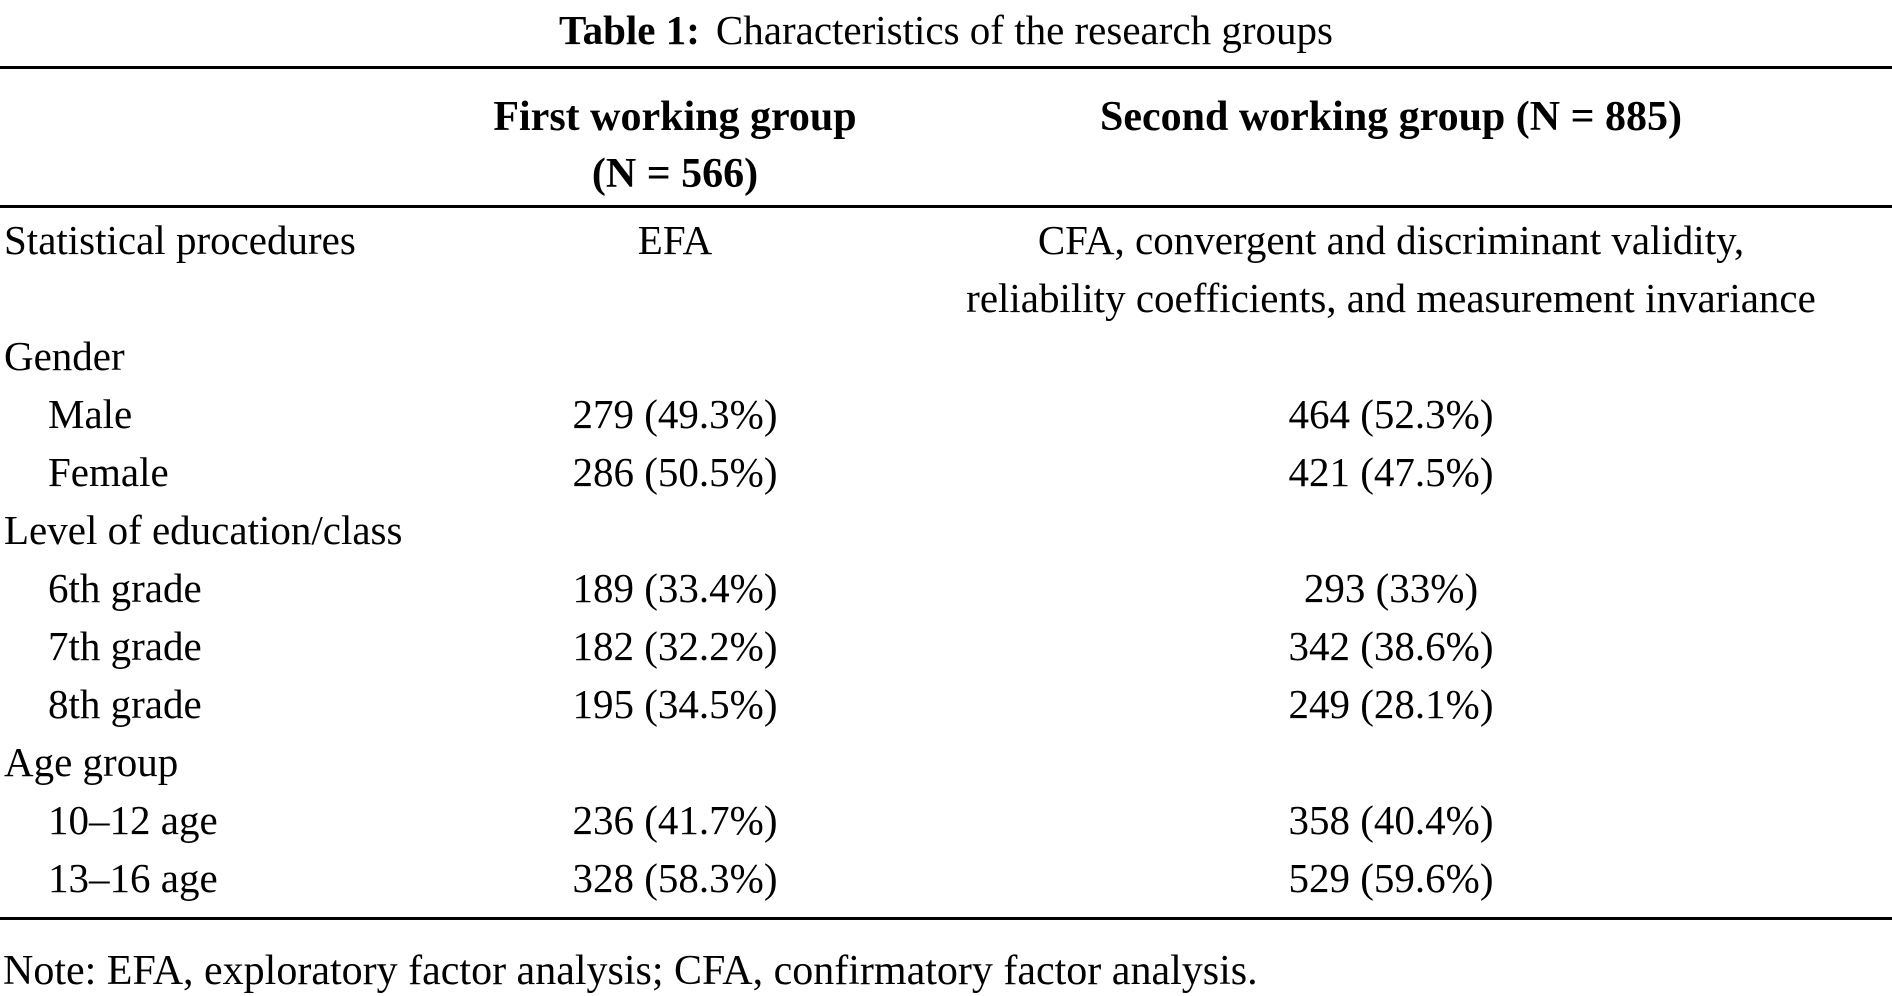 The height and width of the screenshot is (996, 1892). Describe the element at coordinates (675, 240) in the screenshot. I see `first-group-value: EFA` at that location.